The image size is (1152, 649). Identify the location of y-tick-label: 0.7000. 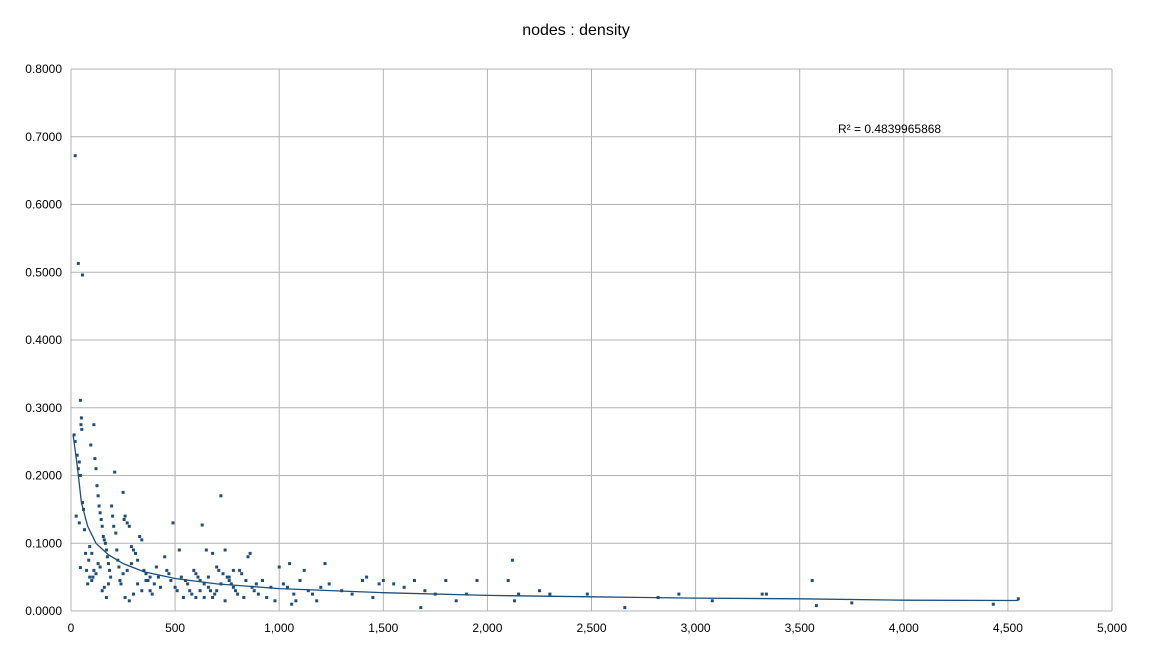
(43, 137).